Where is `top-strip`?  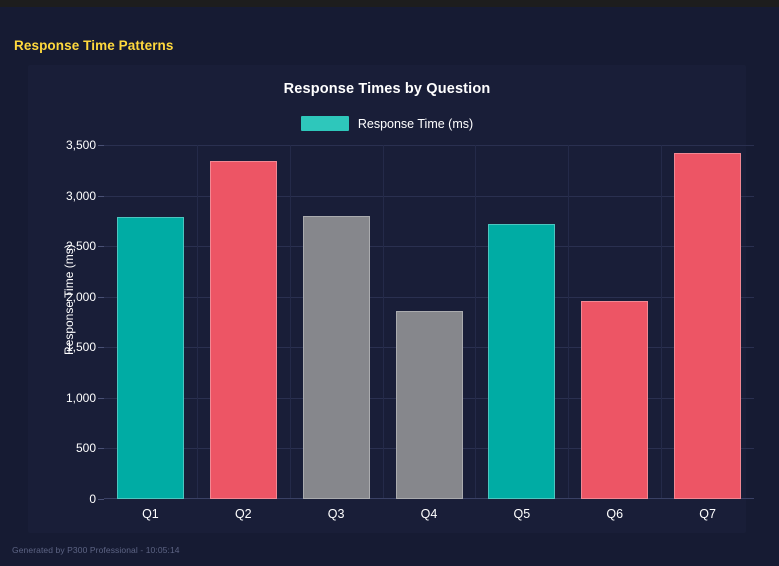
top-strip is located at coordinates (389, 3).